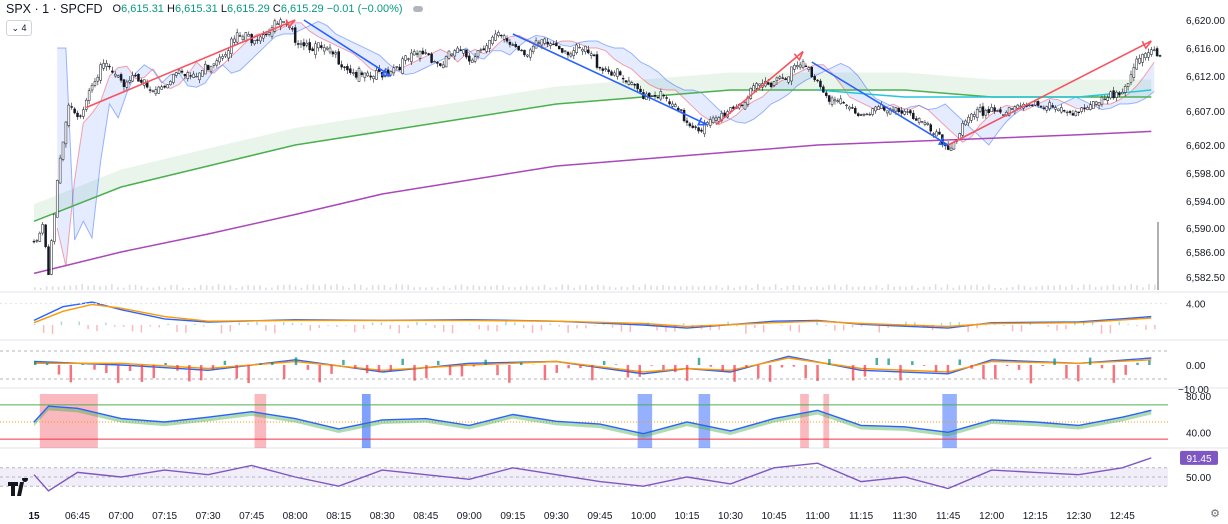 Image resolution: width=1228 pixels, height=524 pixels. What do you see at coordinates (1215, 514) in the screenshot?
I see `settings-gear-icon: ⚙` at bounding box center [1215, 514].